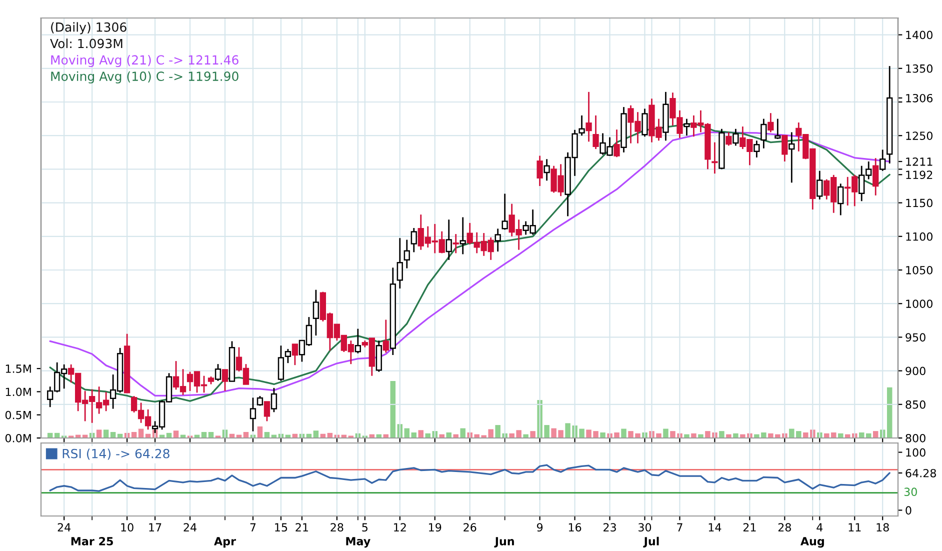 The width and height of the screenshot is (942, 551). What do you see at coordinates (190, 527) in the screenshot?
I see `x-tick-label: 24` at bounding box center [190, 527].